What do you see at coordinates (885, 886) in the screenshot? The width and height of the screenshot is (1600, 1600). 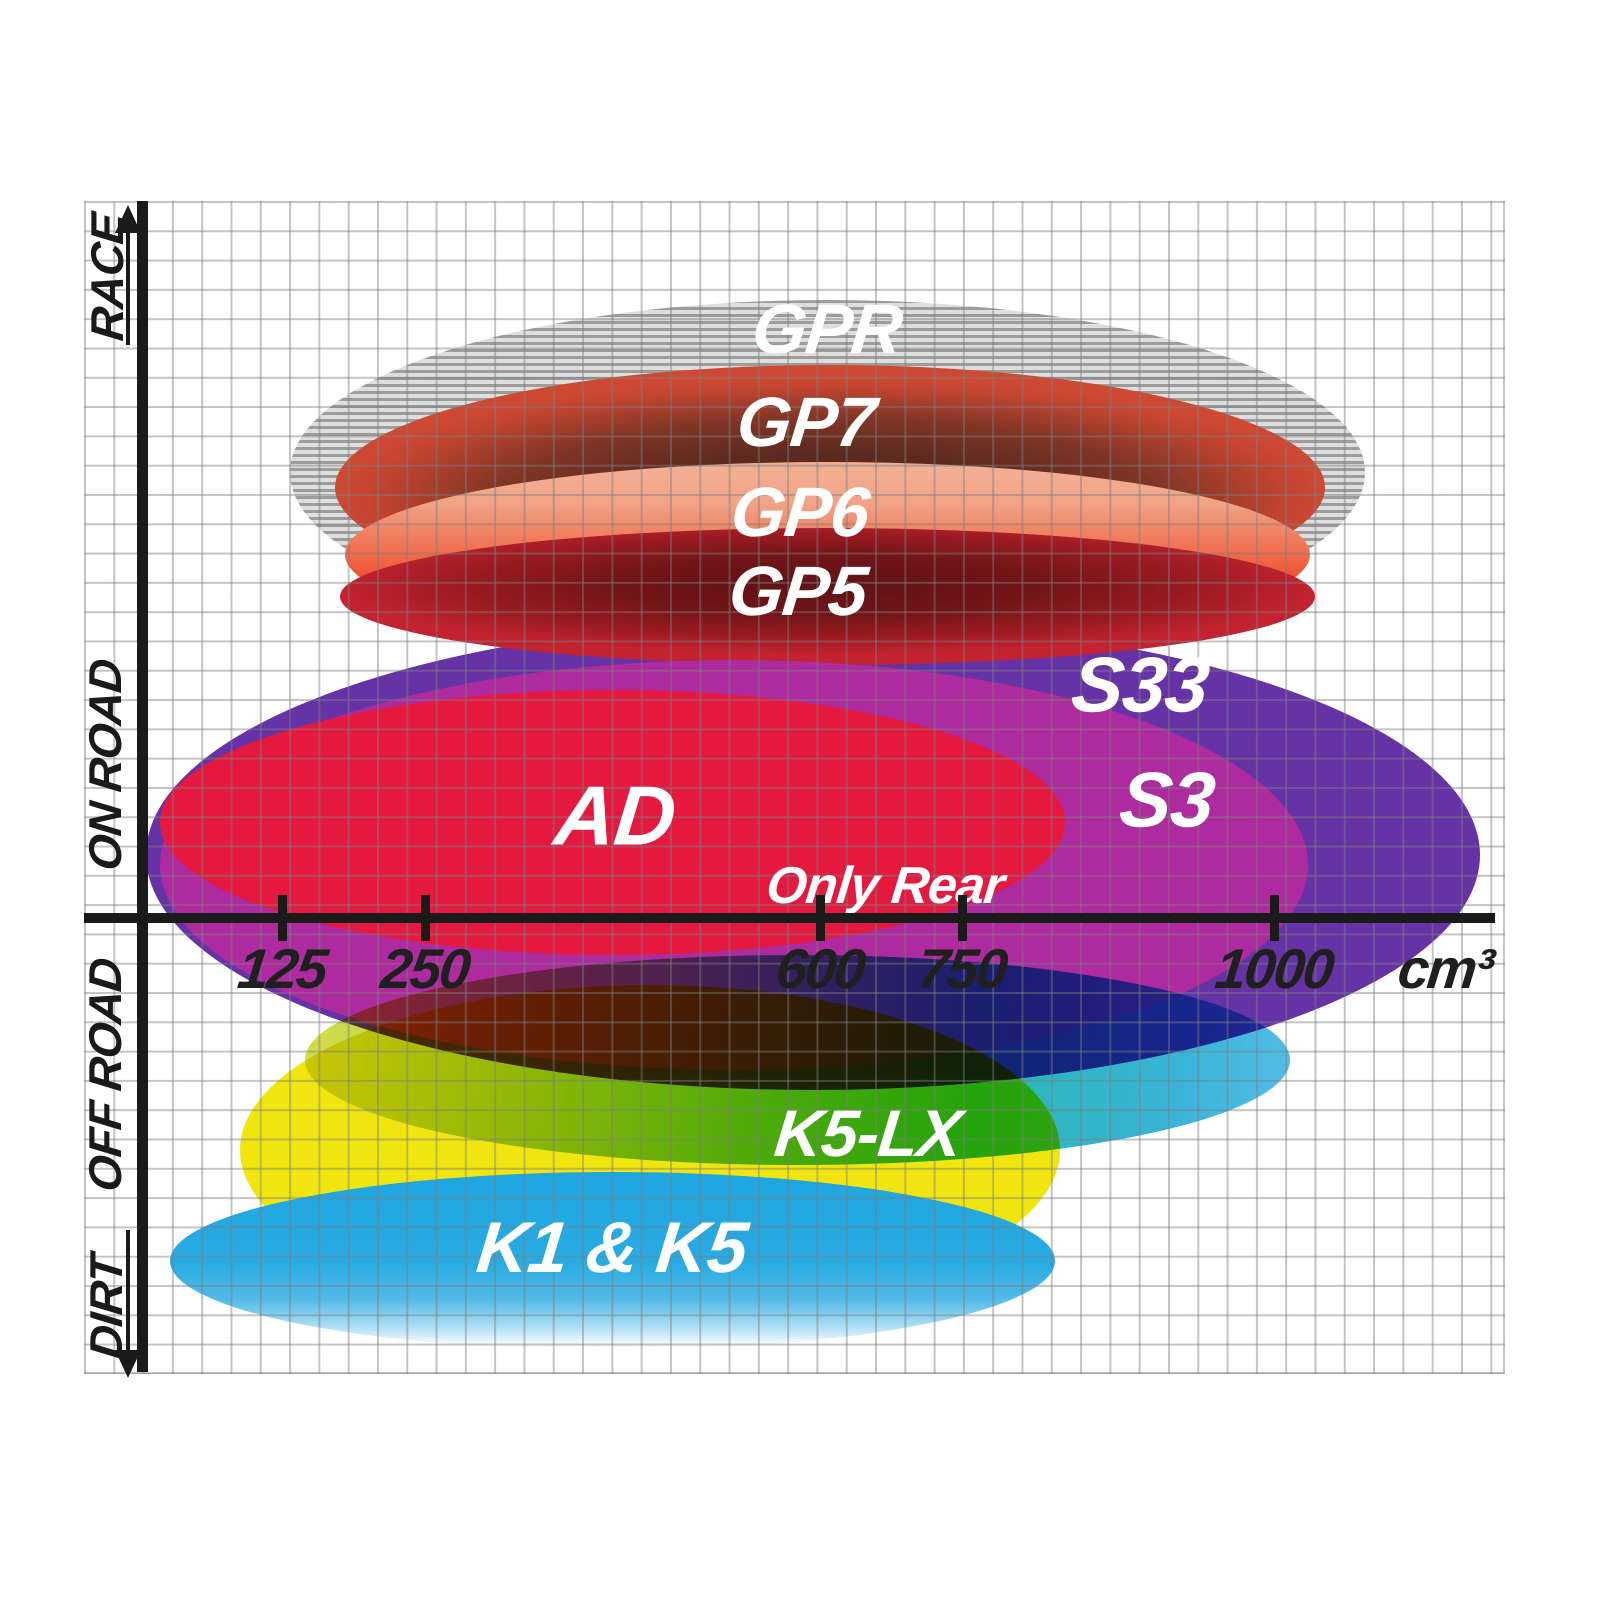 I see `annotation-only-rear: Only Rear` at bounding box center [885, 886].